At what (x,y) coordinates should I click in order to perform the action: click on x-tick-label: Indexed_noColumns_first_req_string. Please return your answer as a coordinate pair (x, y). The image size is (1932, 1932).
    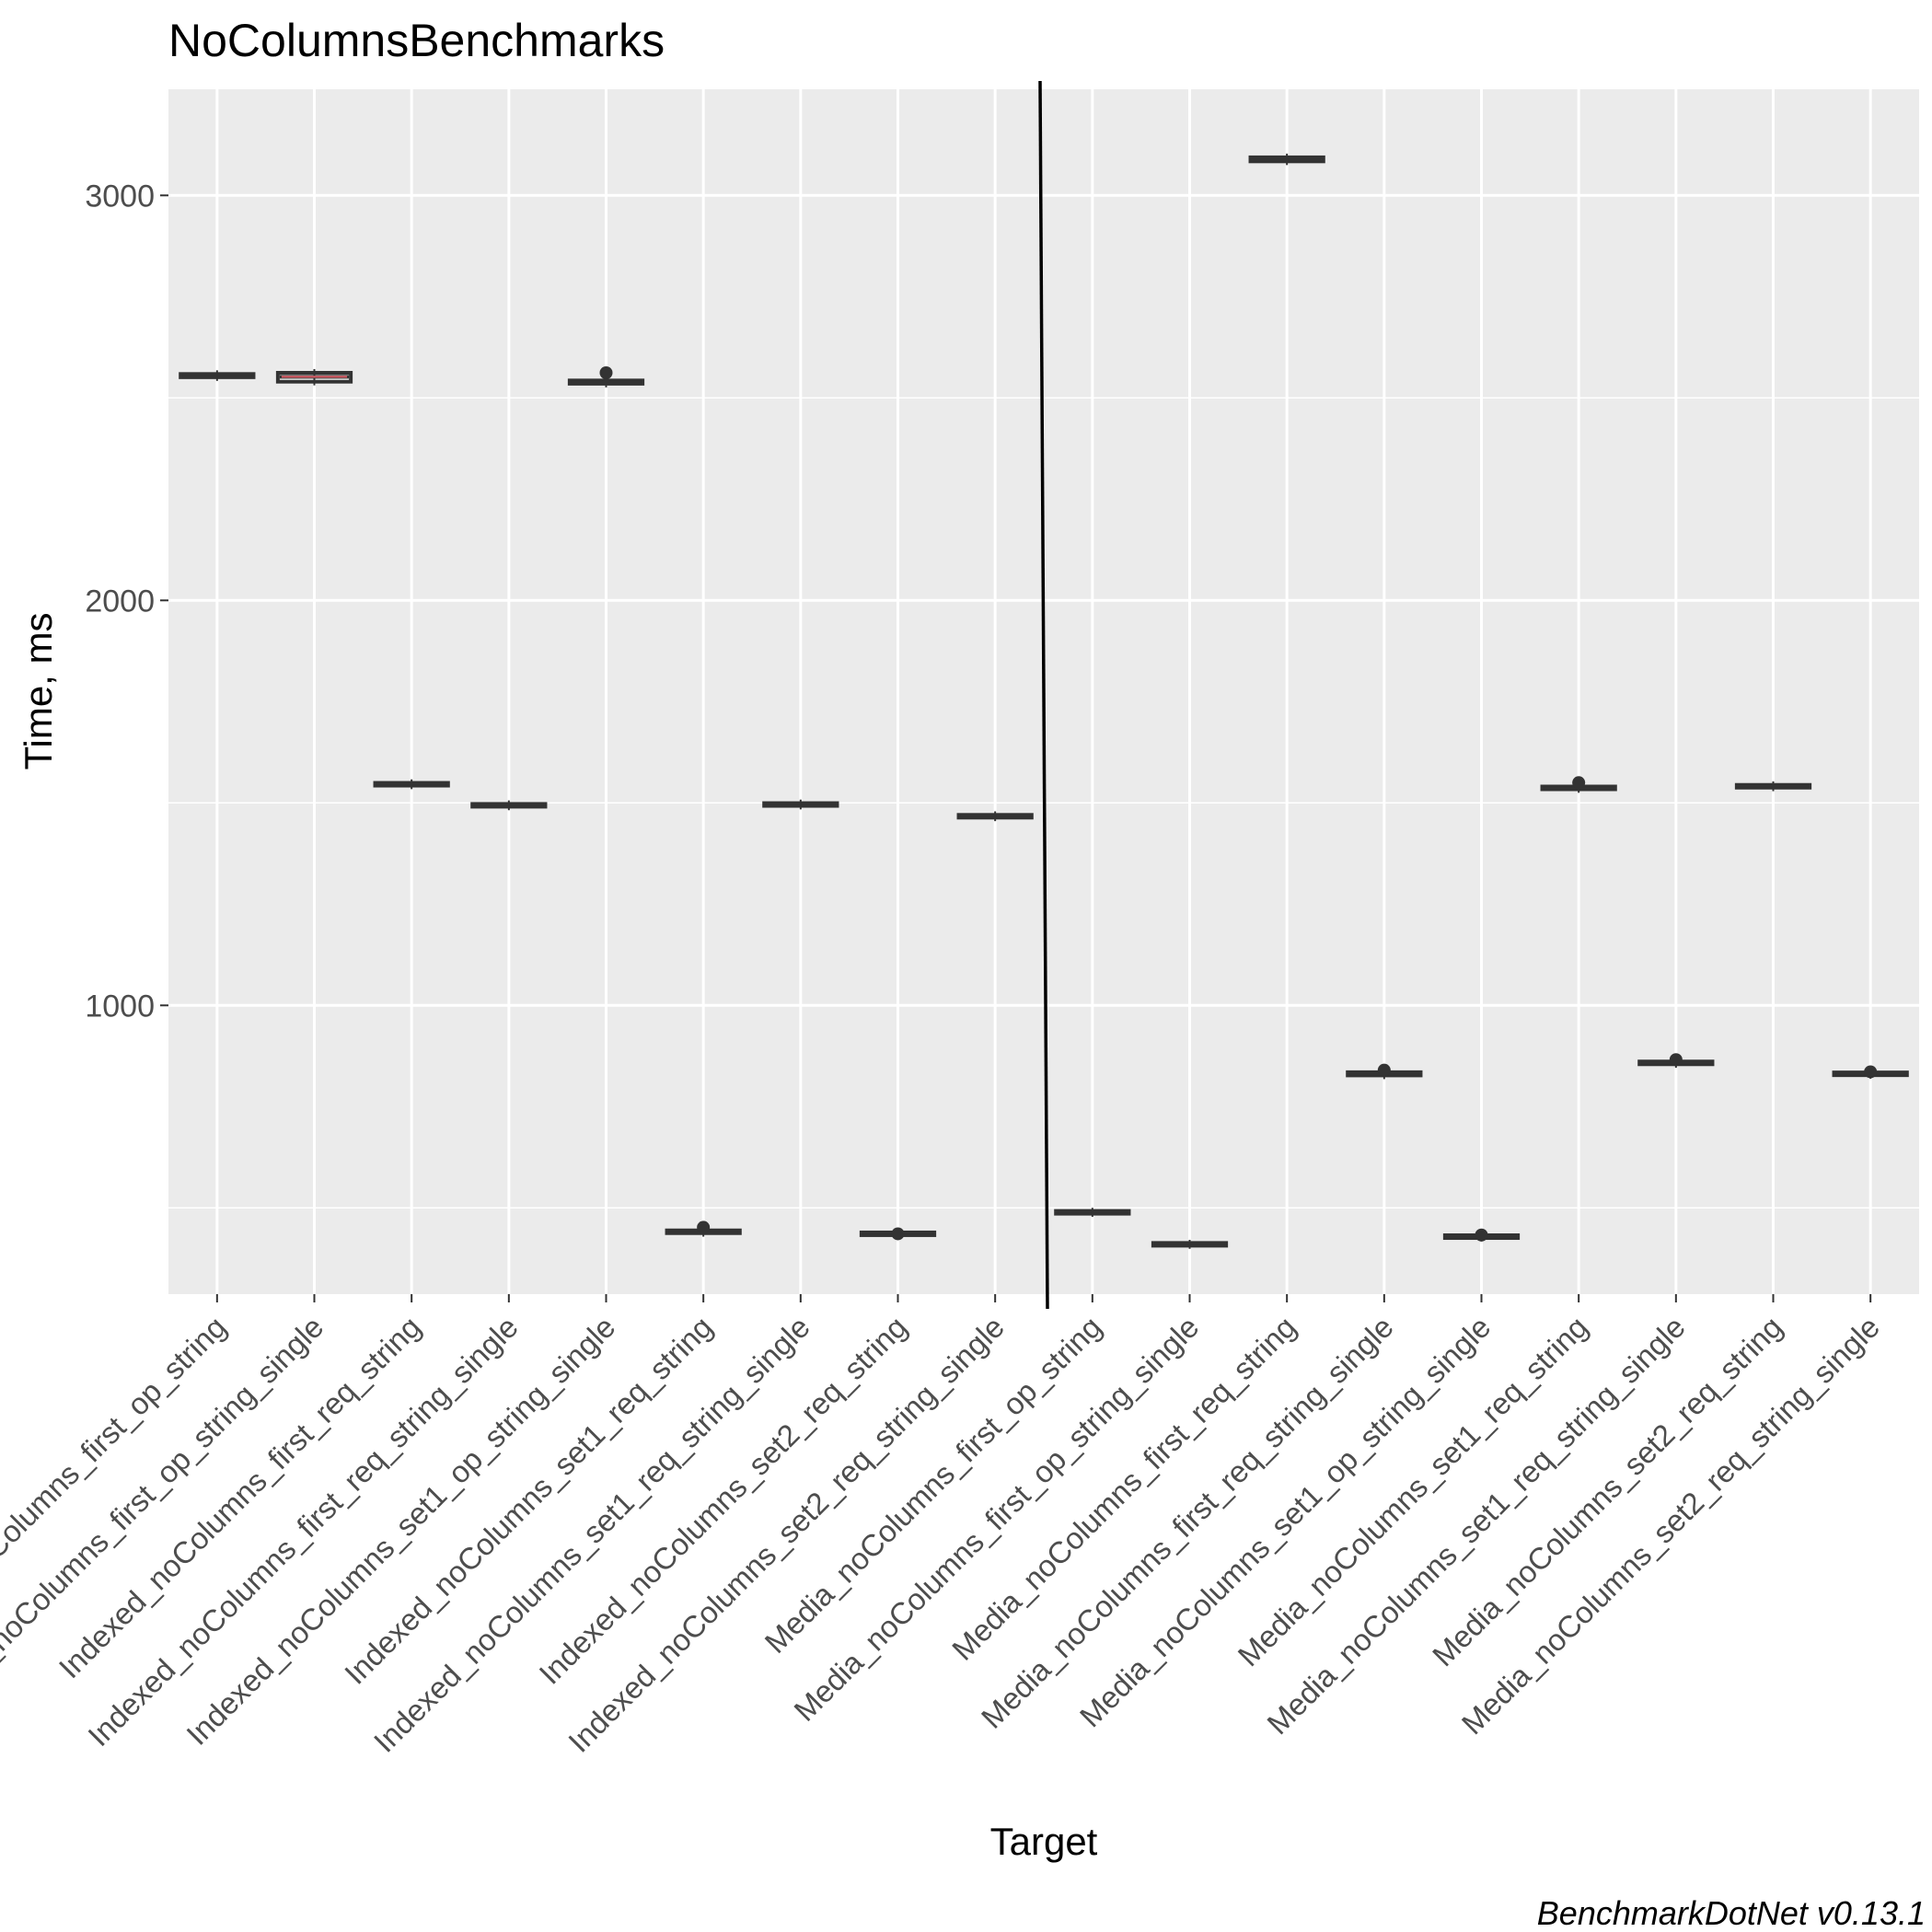
    Looking at the image, I should click on (240, 1497).